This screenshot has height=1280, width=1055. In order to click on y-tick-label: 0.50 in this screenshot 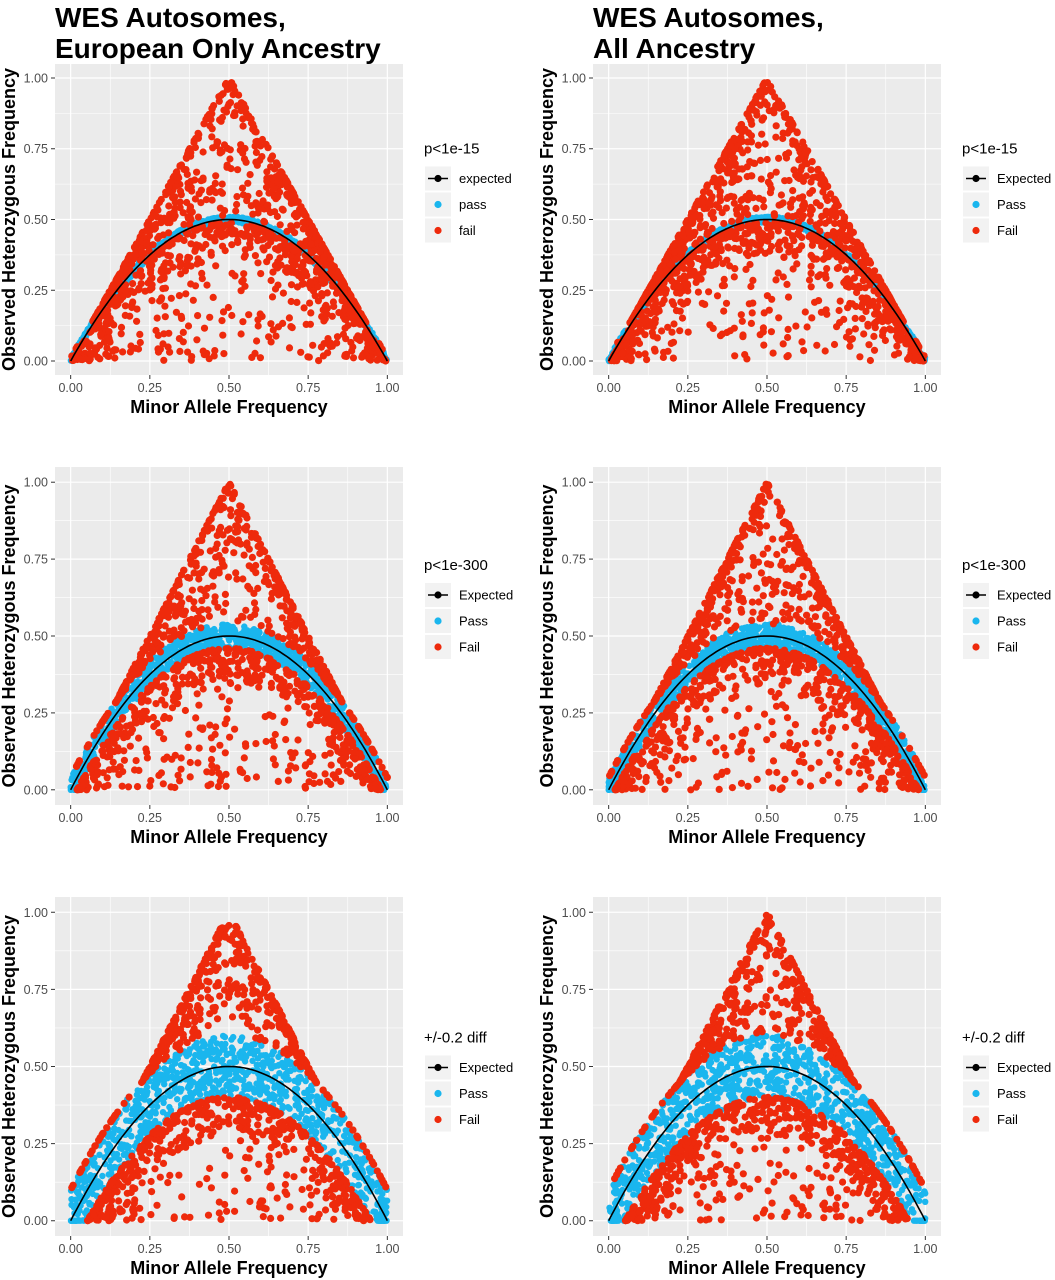, I will do `click(36, 637)`.